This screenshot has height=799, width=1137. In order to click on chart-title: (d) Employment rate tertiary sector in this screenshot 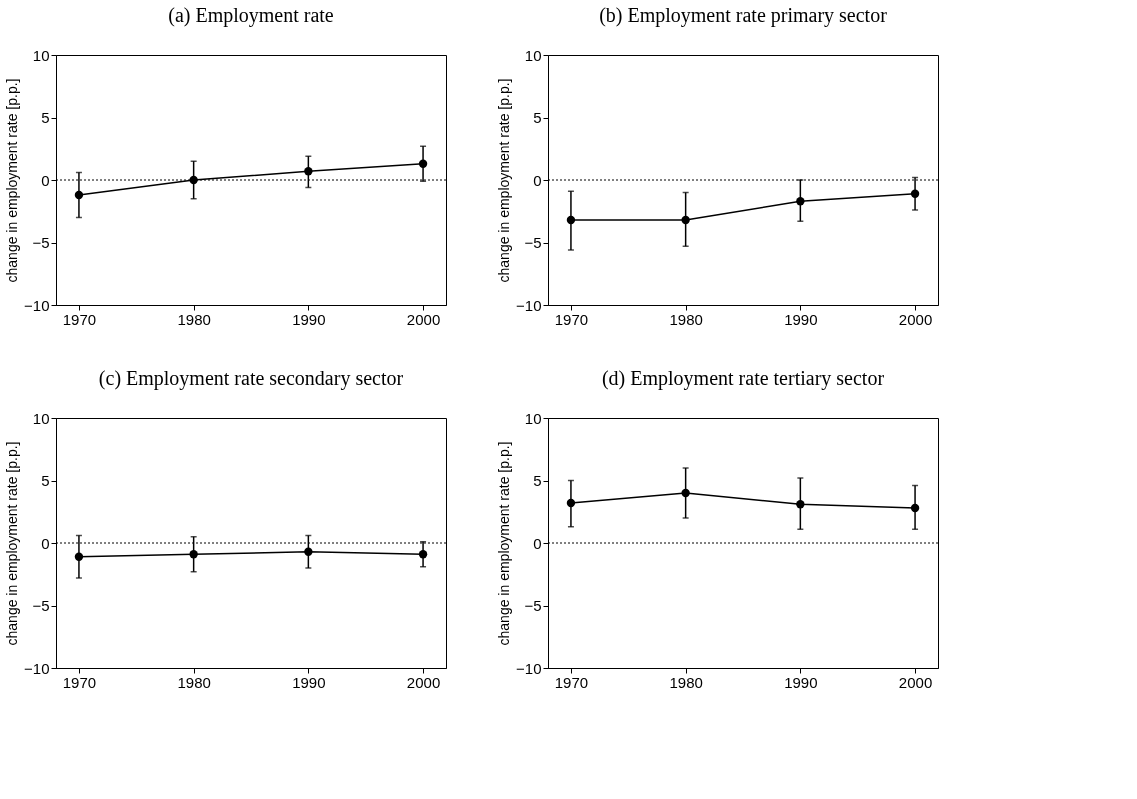, I will do `click(743, 378)`.